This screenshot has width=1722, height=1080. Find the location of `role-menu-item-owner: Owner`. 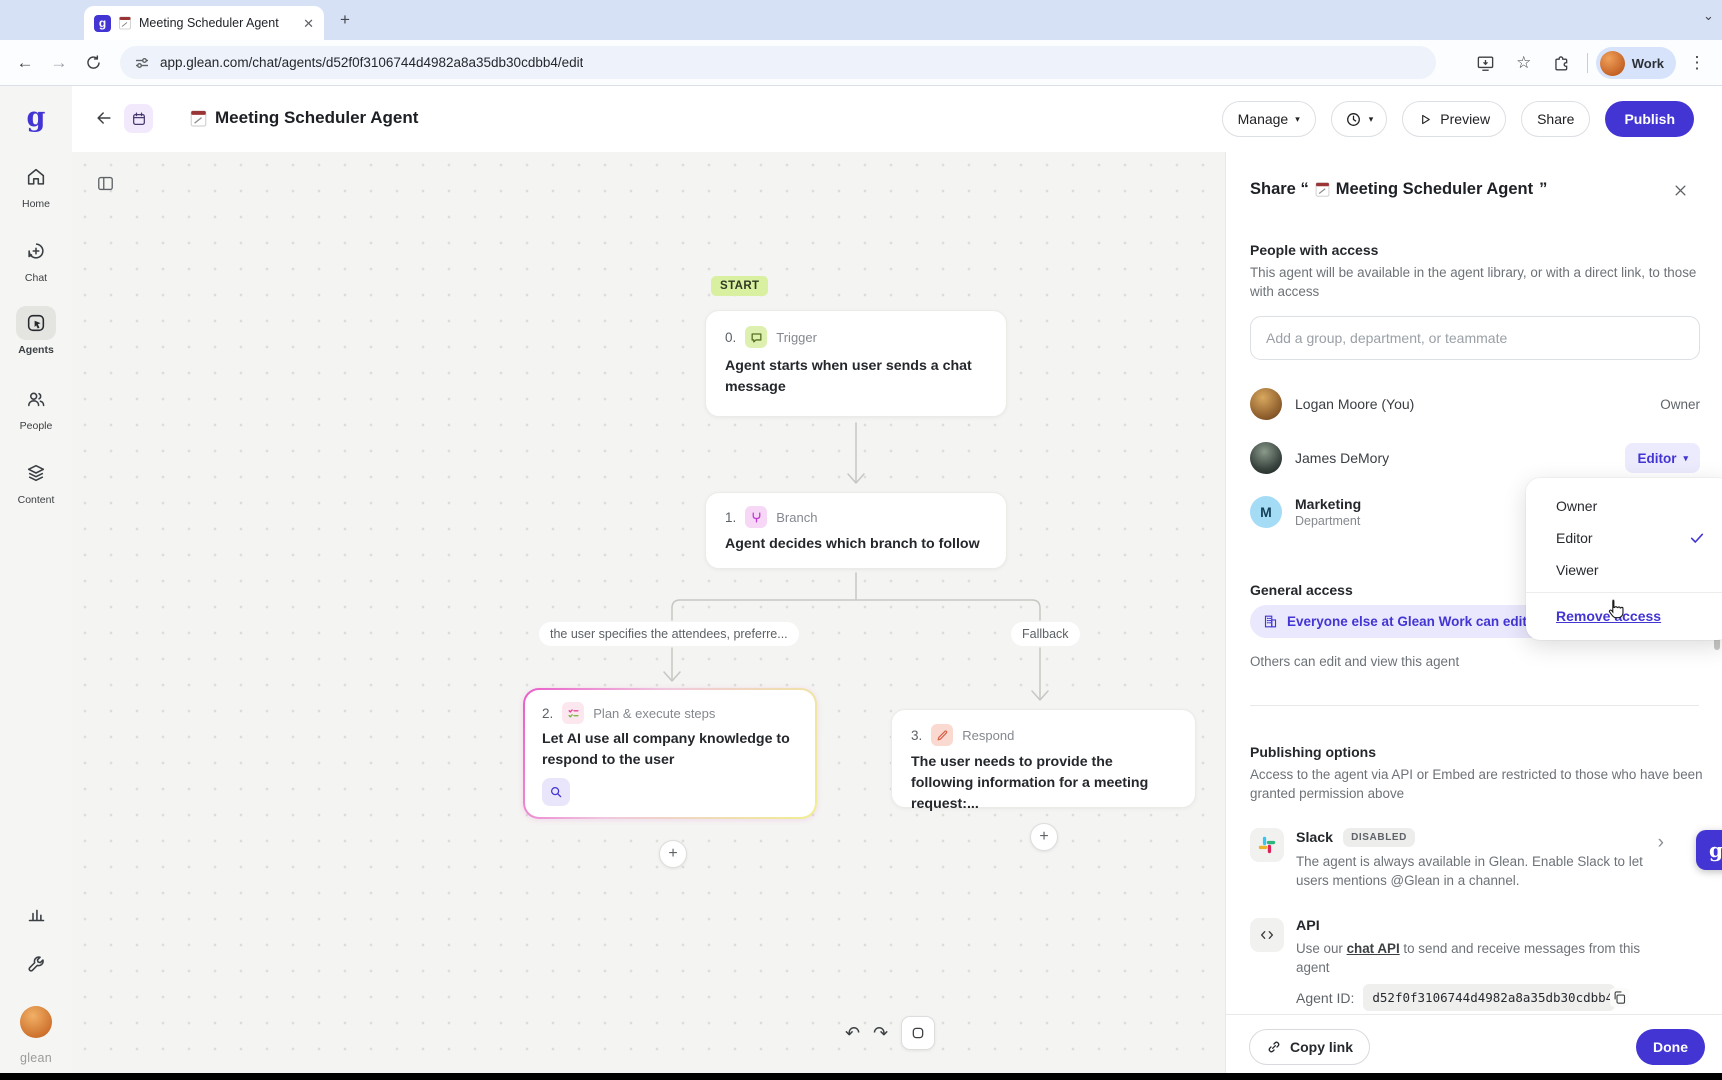

role-menu-item-owner: Owner is located at coordinates (1577, 506).